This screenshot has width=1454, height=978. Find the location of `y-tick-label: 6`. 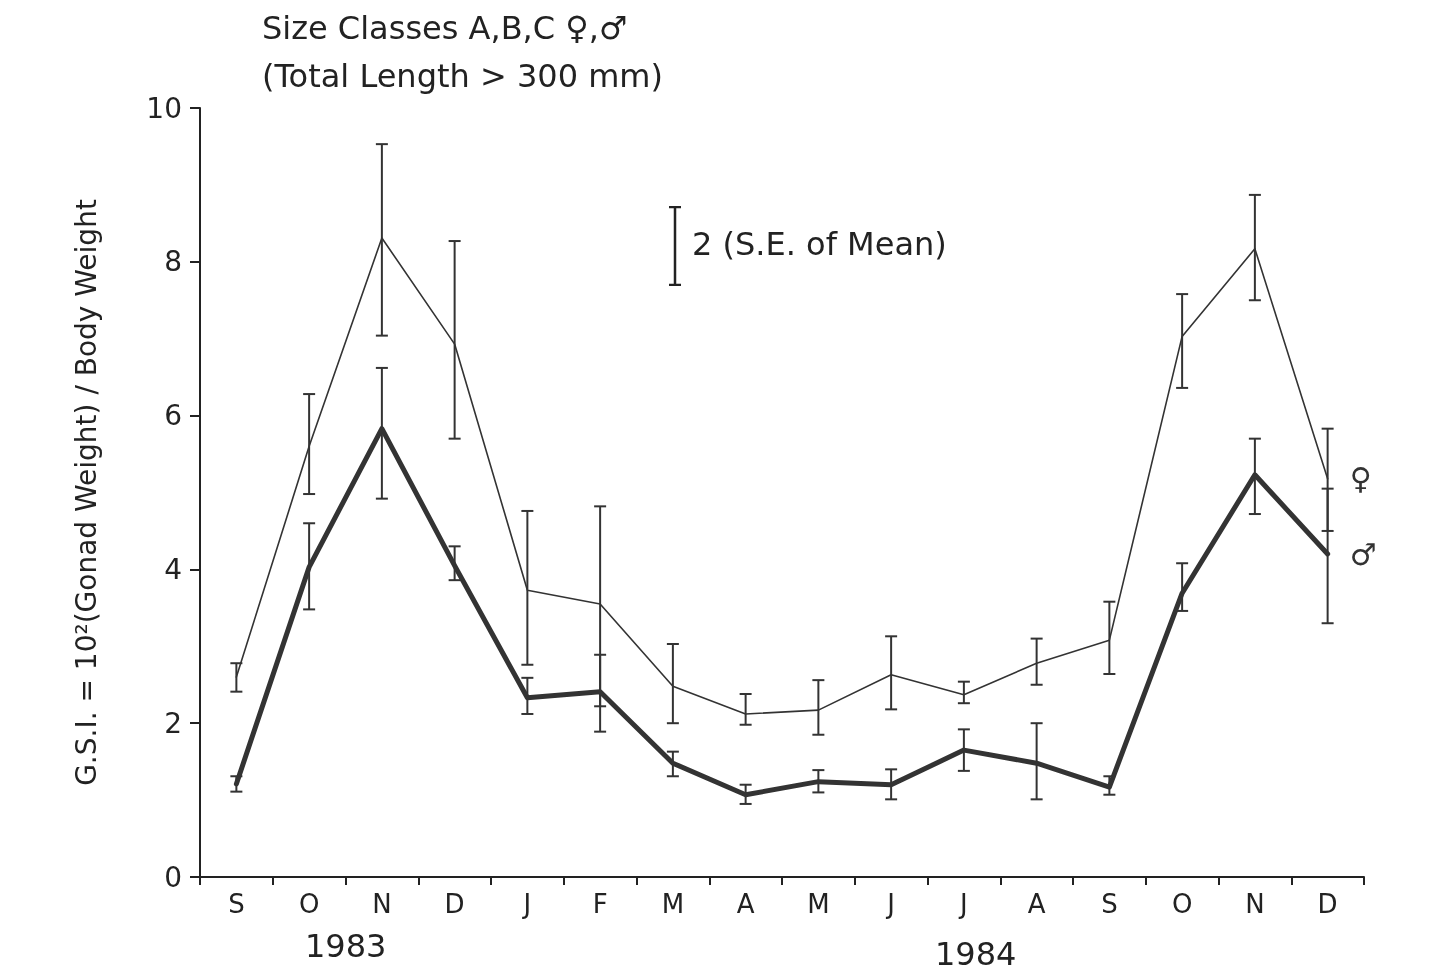

y-tick-label: 6 is located at coordinates (173, 416).